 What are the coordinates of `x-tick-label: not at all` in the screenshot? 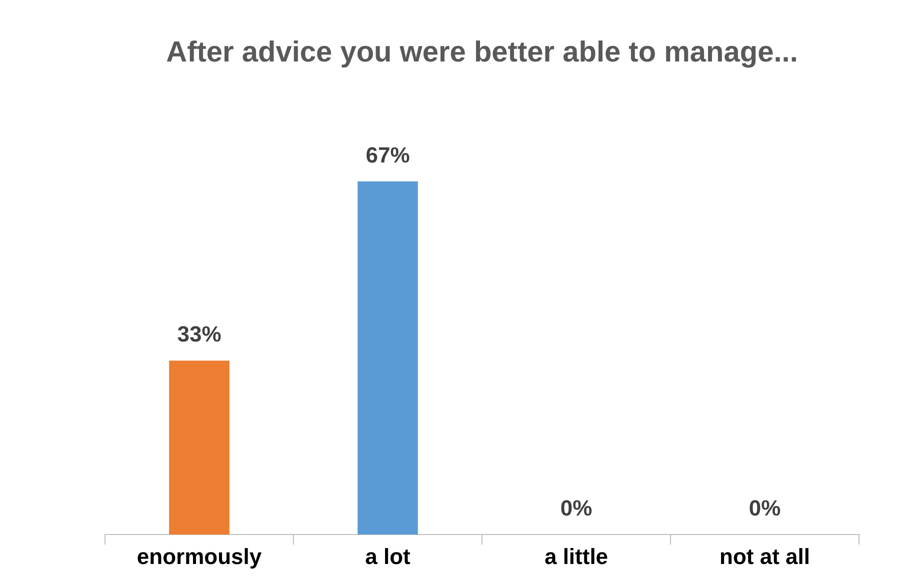 It's located at (765, 556).